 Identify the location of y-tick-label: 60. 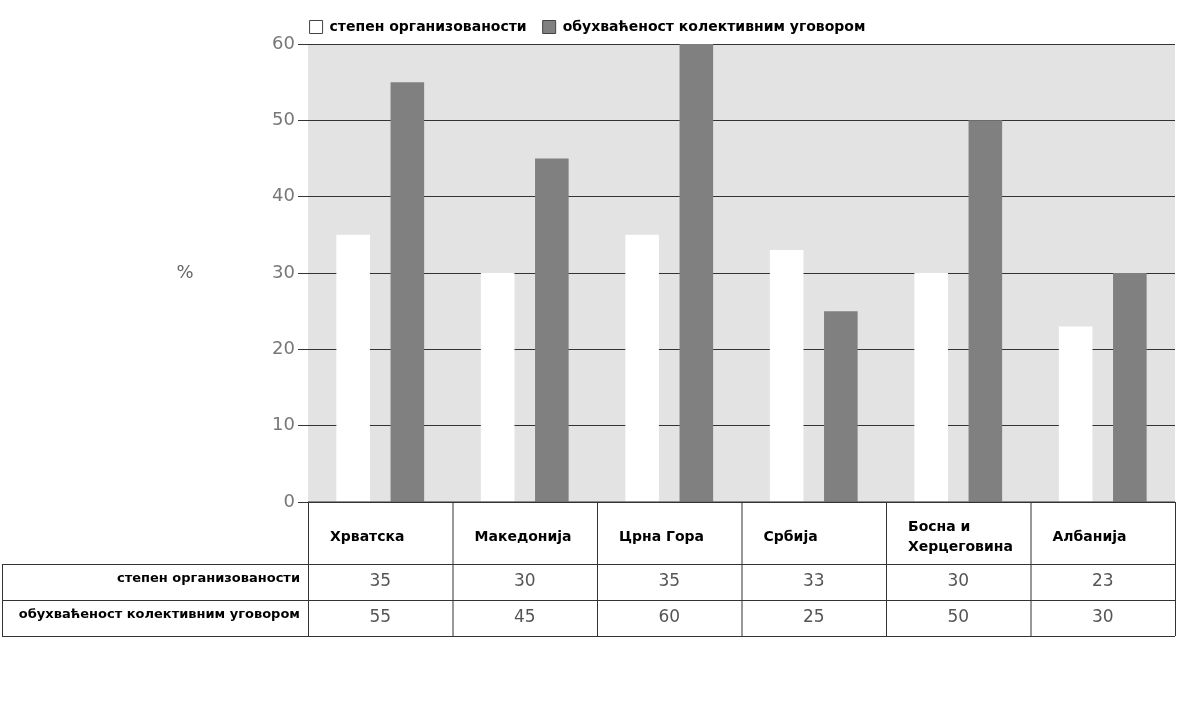
(283, 42).